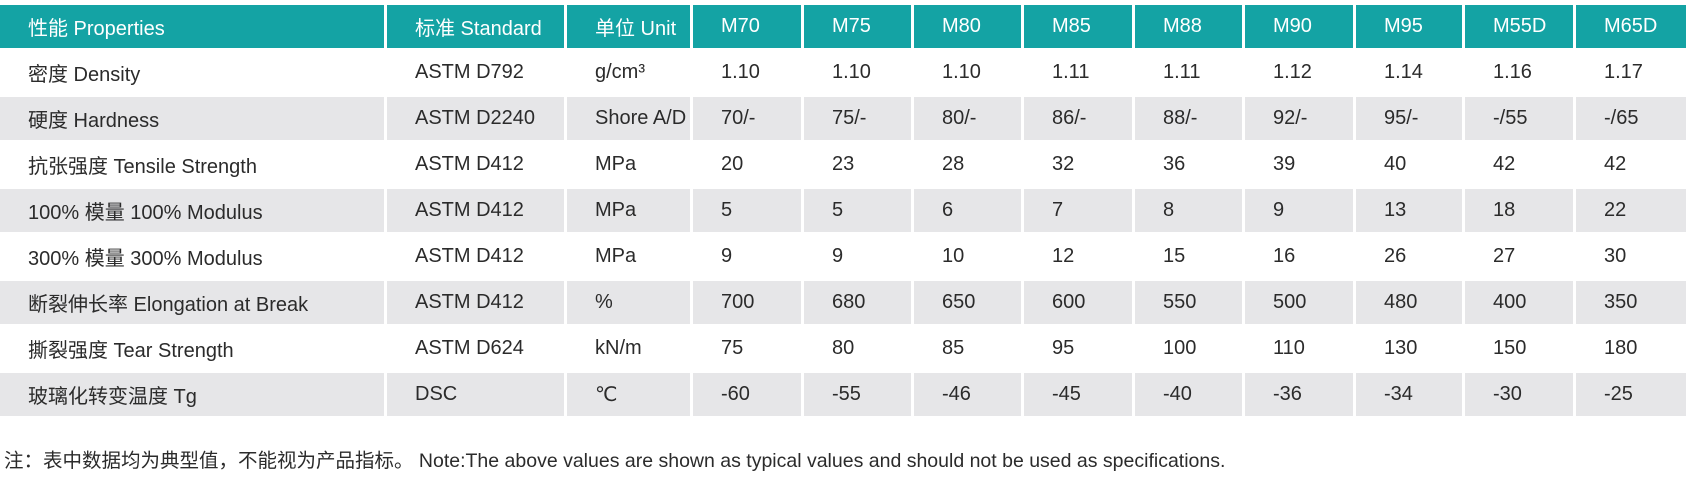 The image size is (1686, 492). Describe the element at coordinates (969, 348) in the screenshot. I see `table-cell: 85` at that location.